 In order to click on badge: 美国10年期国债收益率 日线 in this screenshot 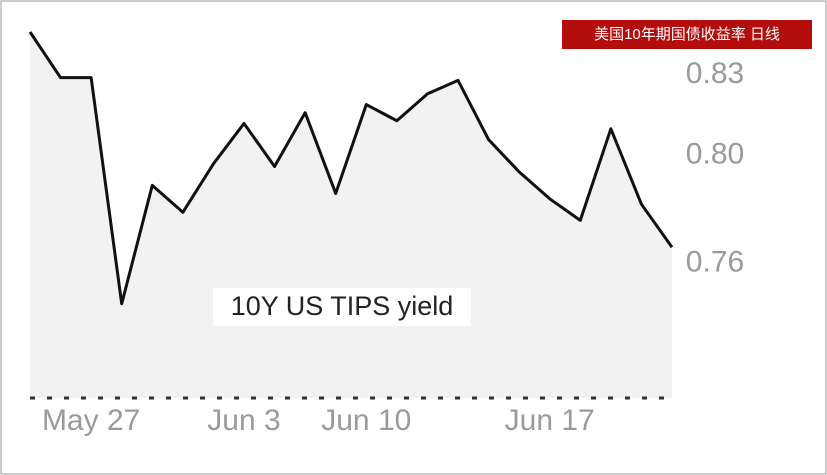, I will do `click(687, 34)`.